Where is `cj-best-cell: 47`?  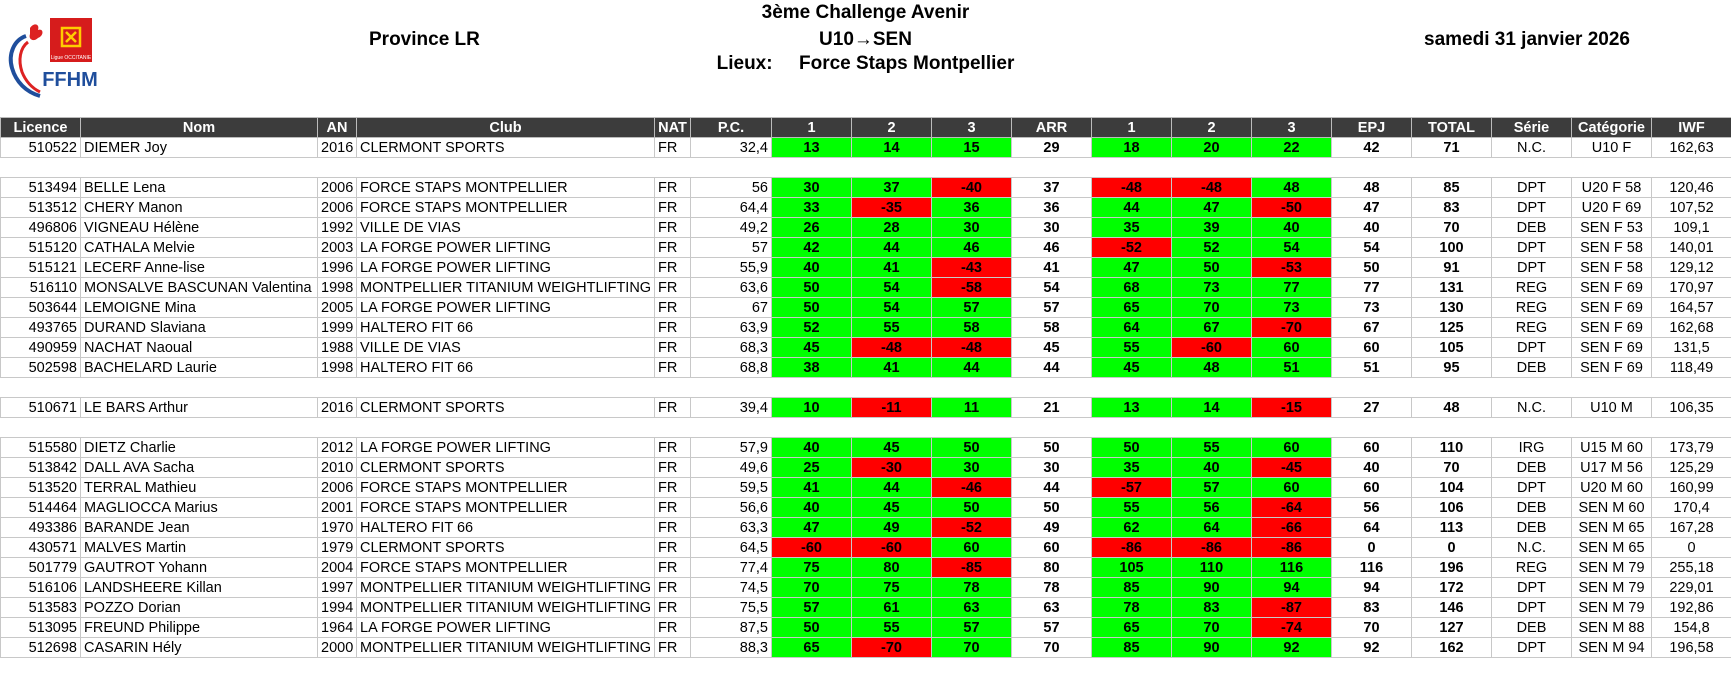
cj-best-cell: 47 is located at coordinates (1371, 207).